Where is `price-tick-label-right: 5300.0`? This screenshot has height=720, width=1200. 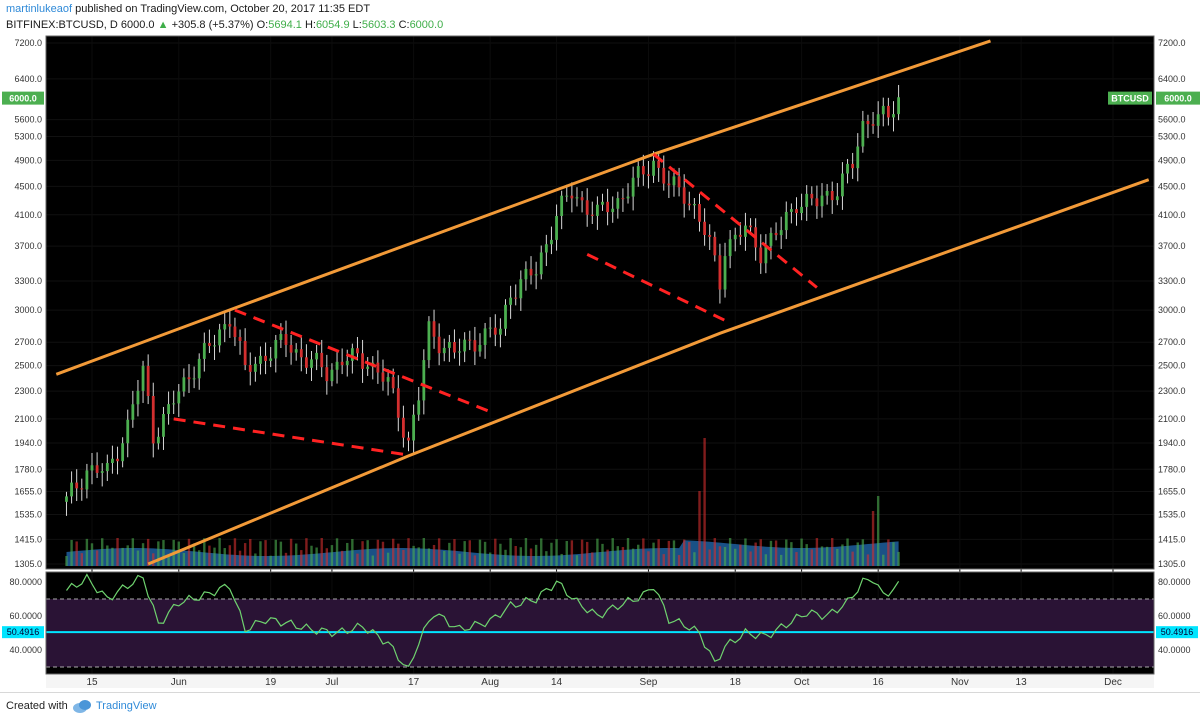
price-tick-label-right: 5300.0 is located at coordinates (1172, 136).